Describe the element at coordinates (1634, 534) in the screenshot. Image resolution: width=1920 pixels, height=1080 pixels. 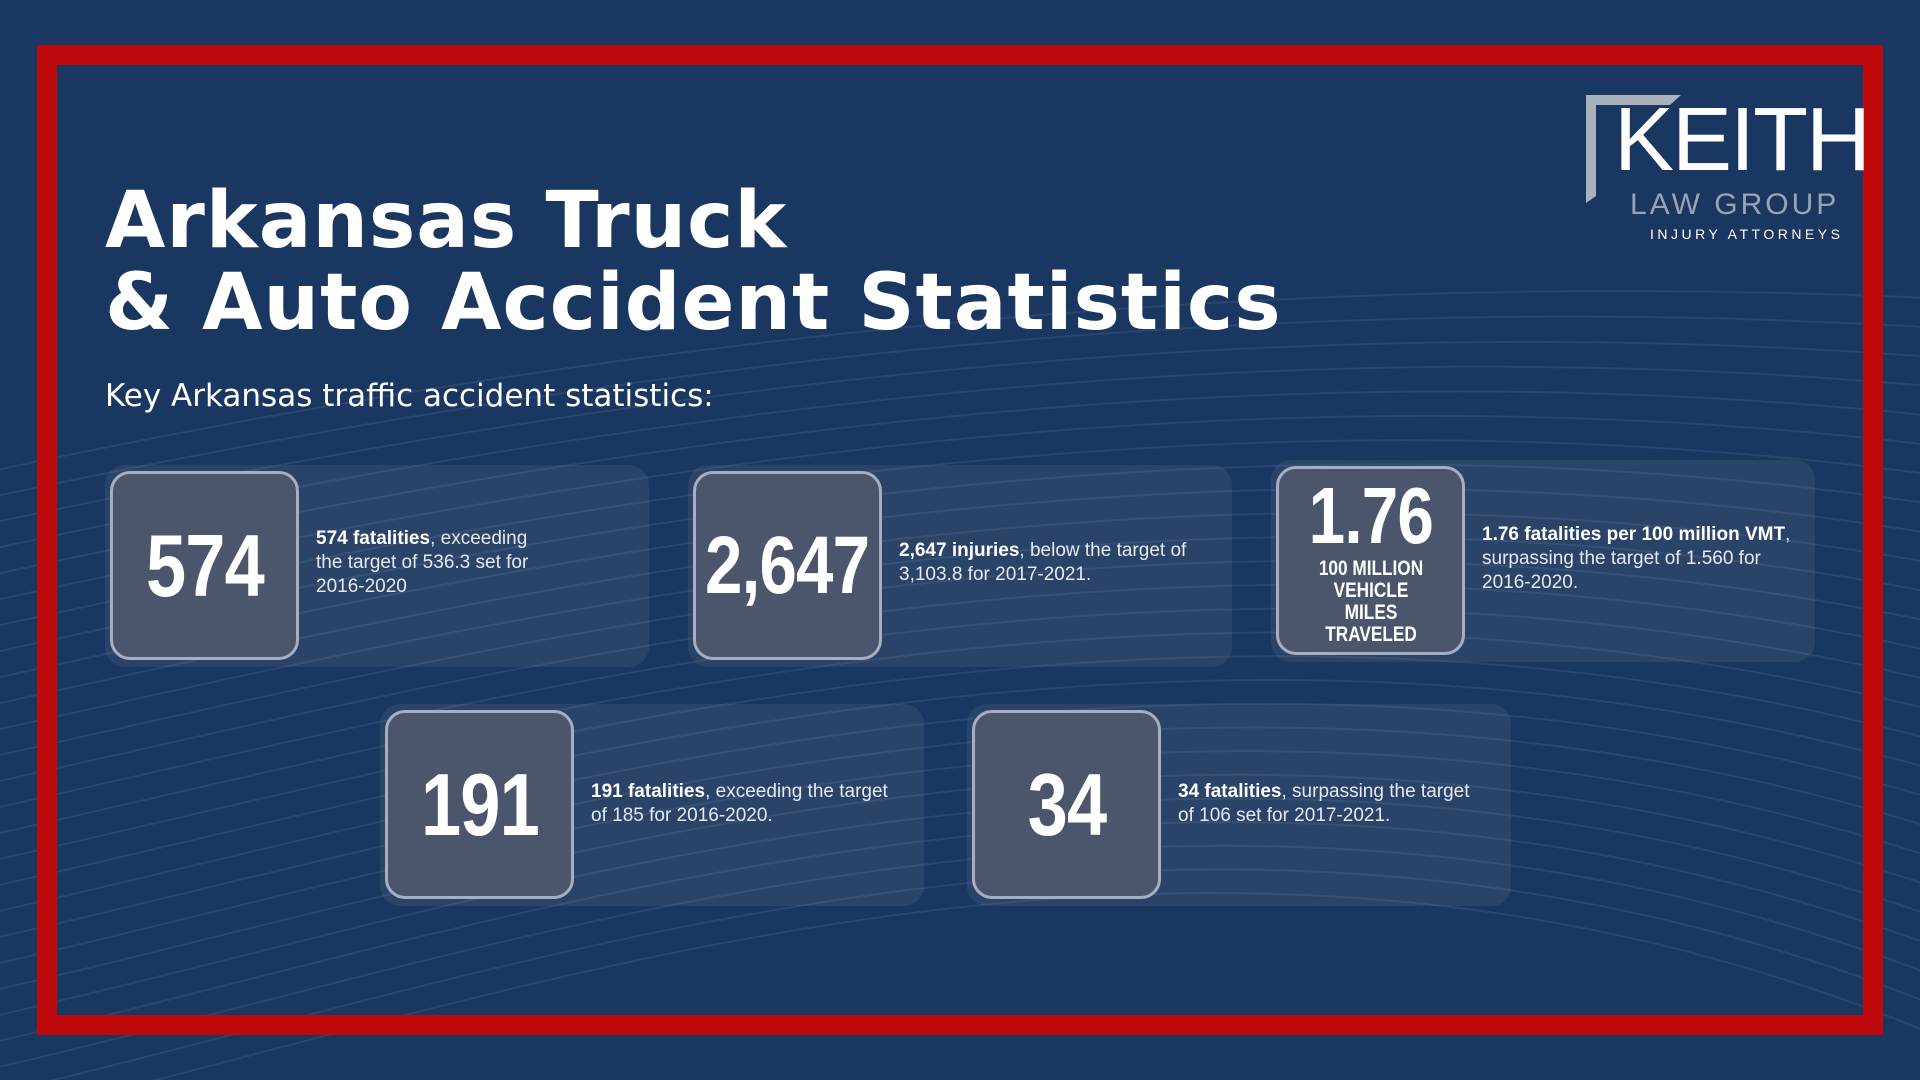
I see `stat-bold: 1.76 fatalities per 100 million VMT` at that location.